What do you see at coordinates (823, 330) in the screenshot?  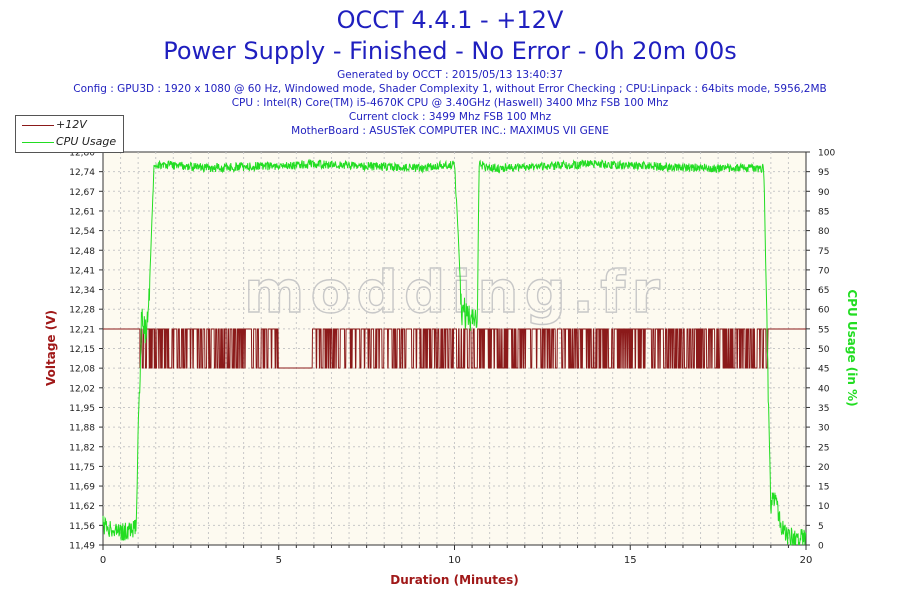 I see `y-right-tick-label: 55` at bounding box center [823, 330].